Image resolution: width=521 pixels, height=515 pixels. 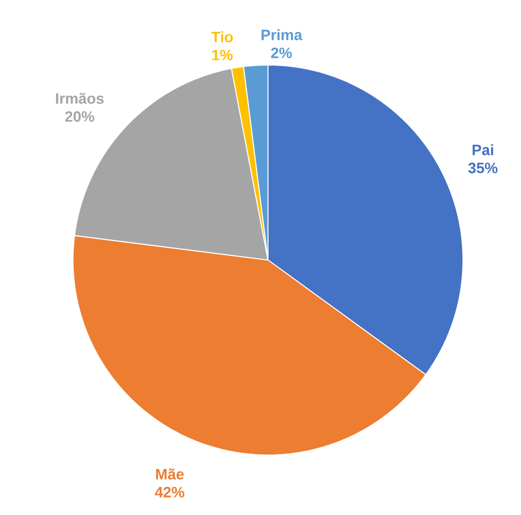 What do you see at coordinates (281, 53) in the screenshot?
I see `data-label: 2%` at bounding box center [281, 53].